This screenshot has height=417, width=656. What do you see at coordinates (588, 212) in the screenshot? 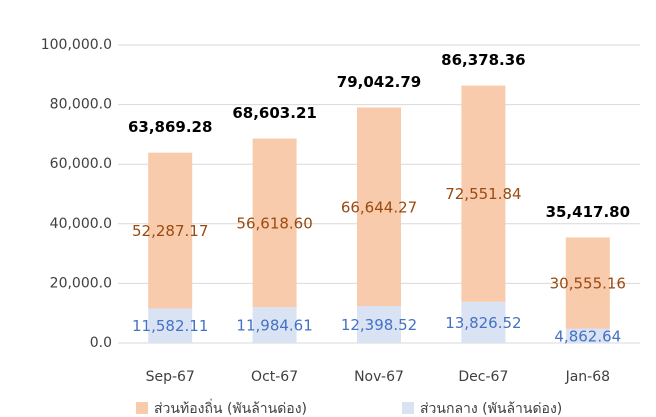
I see `total-label: 35,417.80` at bounding box center [588, 212].